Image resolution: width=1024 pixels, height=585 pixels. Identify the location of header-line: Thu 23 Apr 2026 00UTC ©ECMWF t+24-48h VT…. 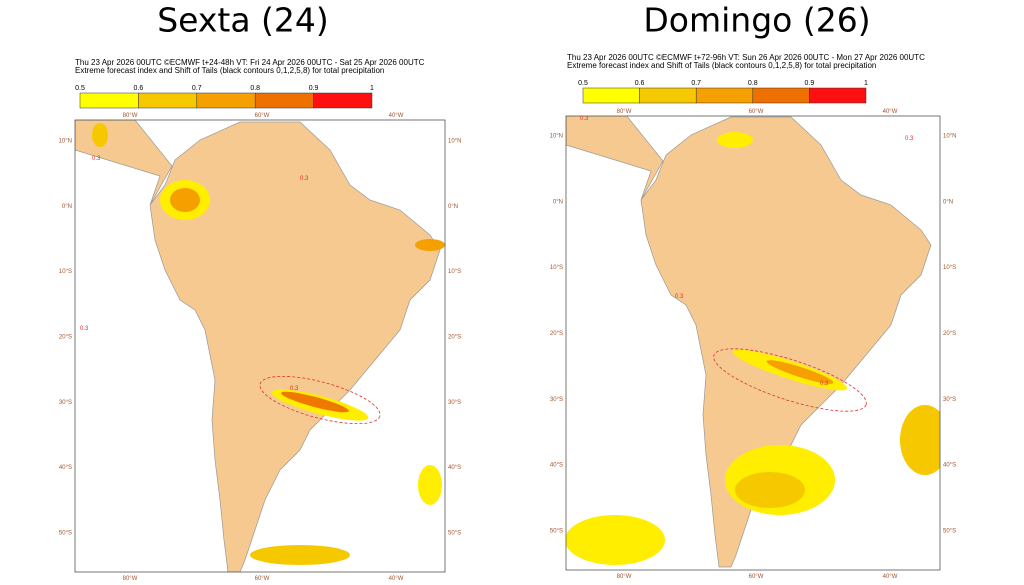
(250, 62).